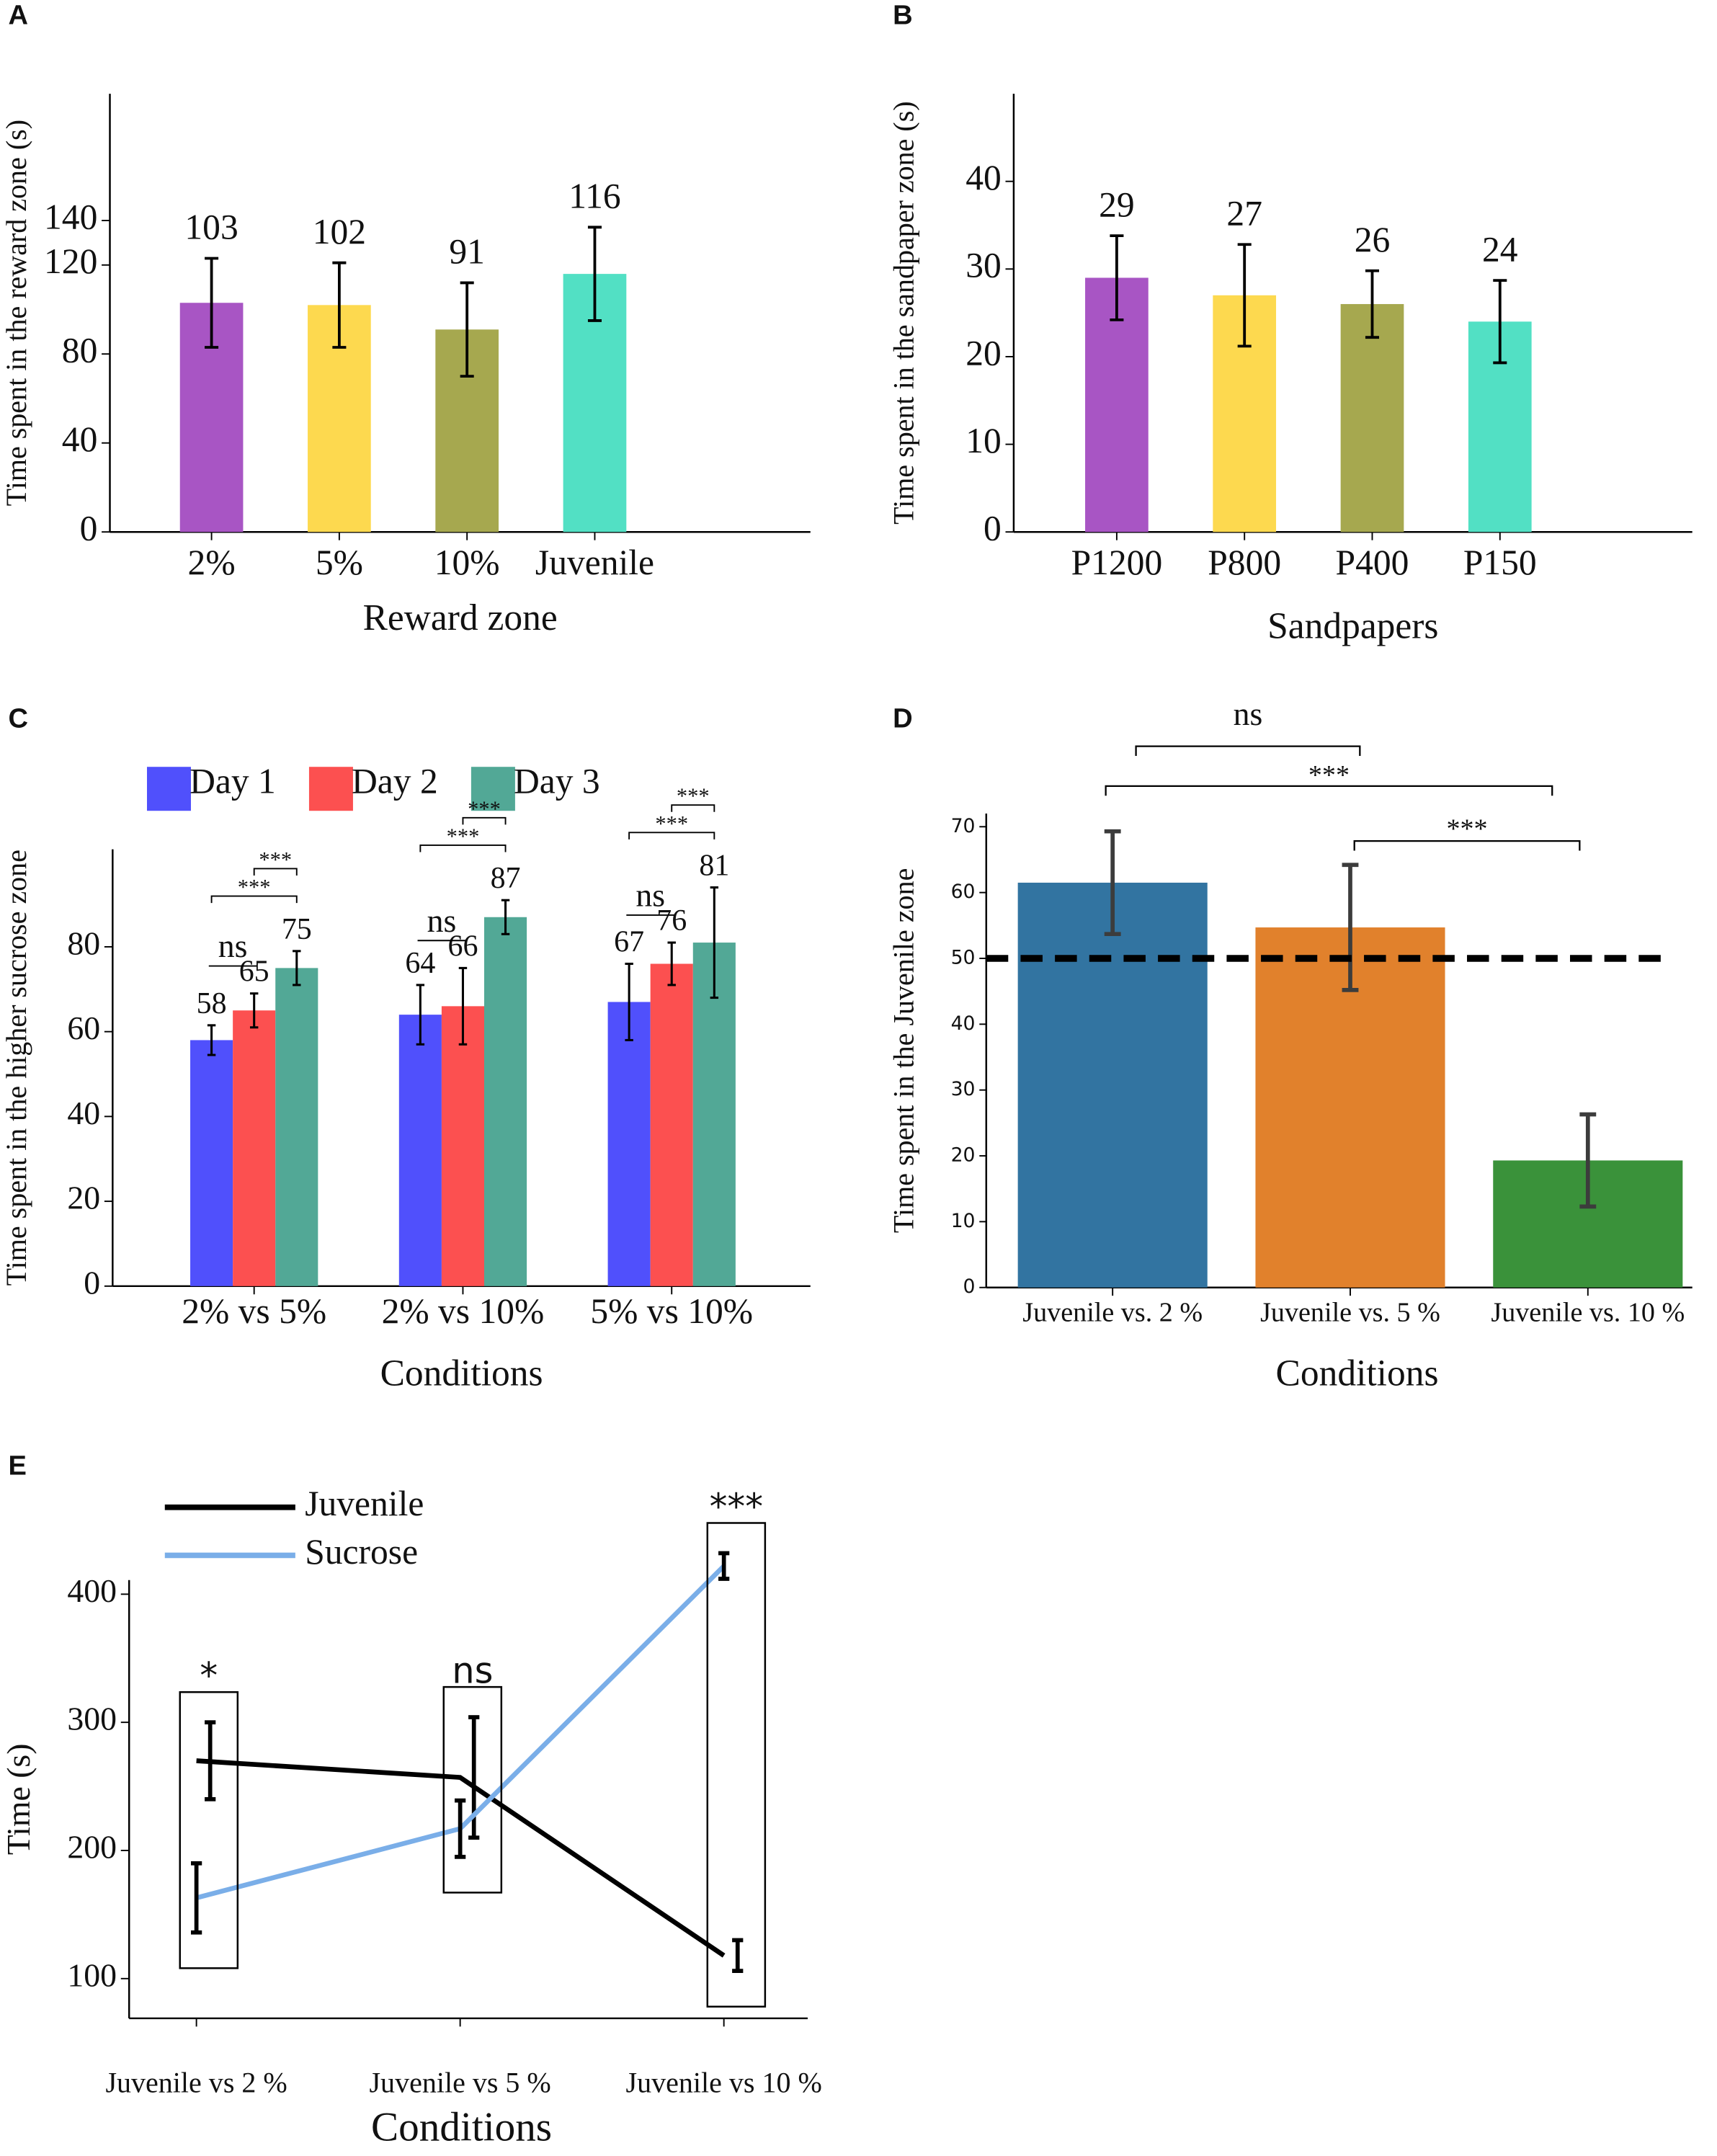 The width and height of the screenshot is (1717, 2156). I want to click on value-label: 66, so click(462, 946).